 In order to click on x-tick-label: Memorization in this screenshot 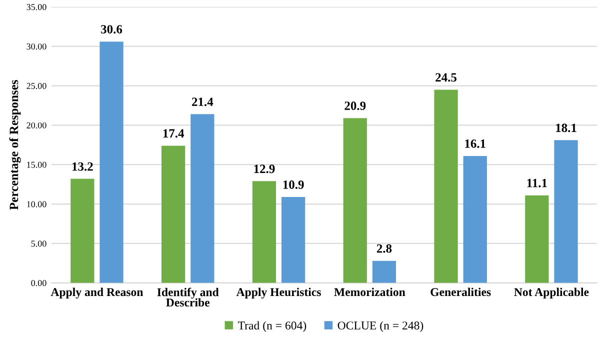, I will do `click(370, 292)`.